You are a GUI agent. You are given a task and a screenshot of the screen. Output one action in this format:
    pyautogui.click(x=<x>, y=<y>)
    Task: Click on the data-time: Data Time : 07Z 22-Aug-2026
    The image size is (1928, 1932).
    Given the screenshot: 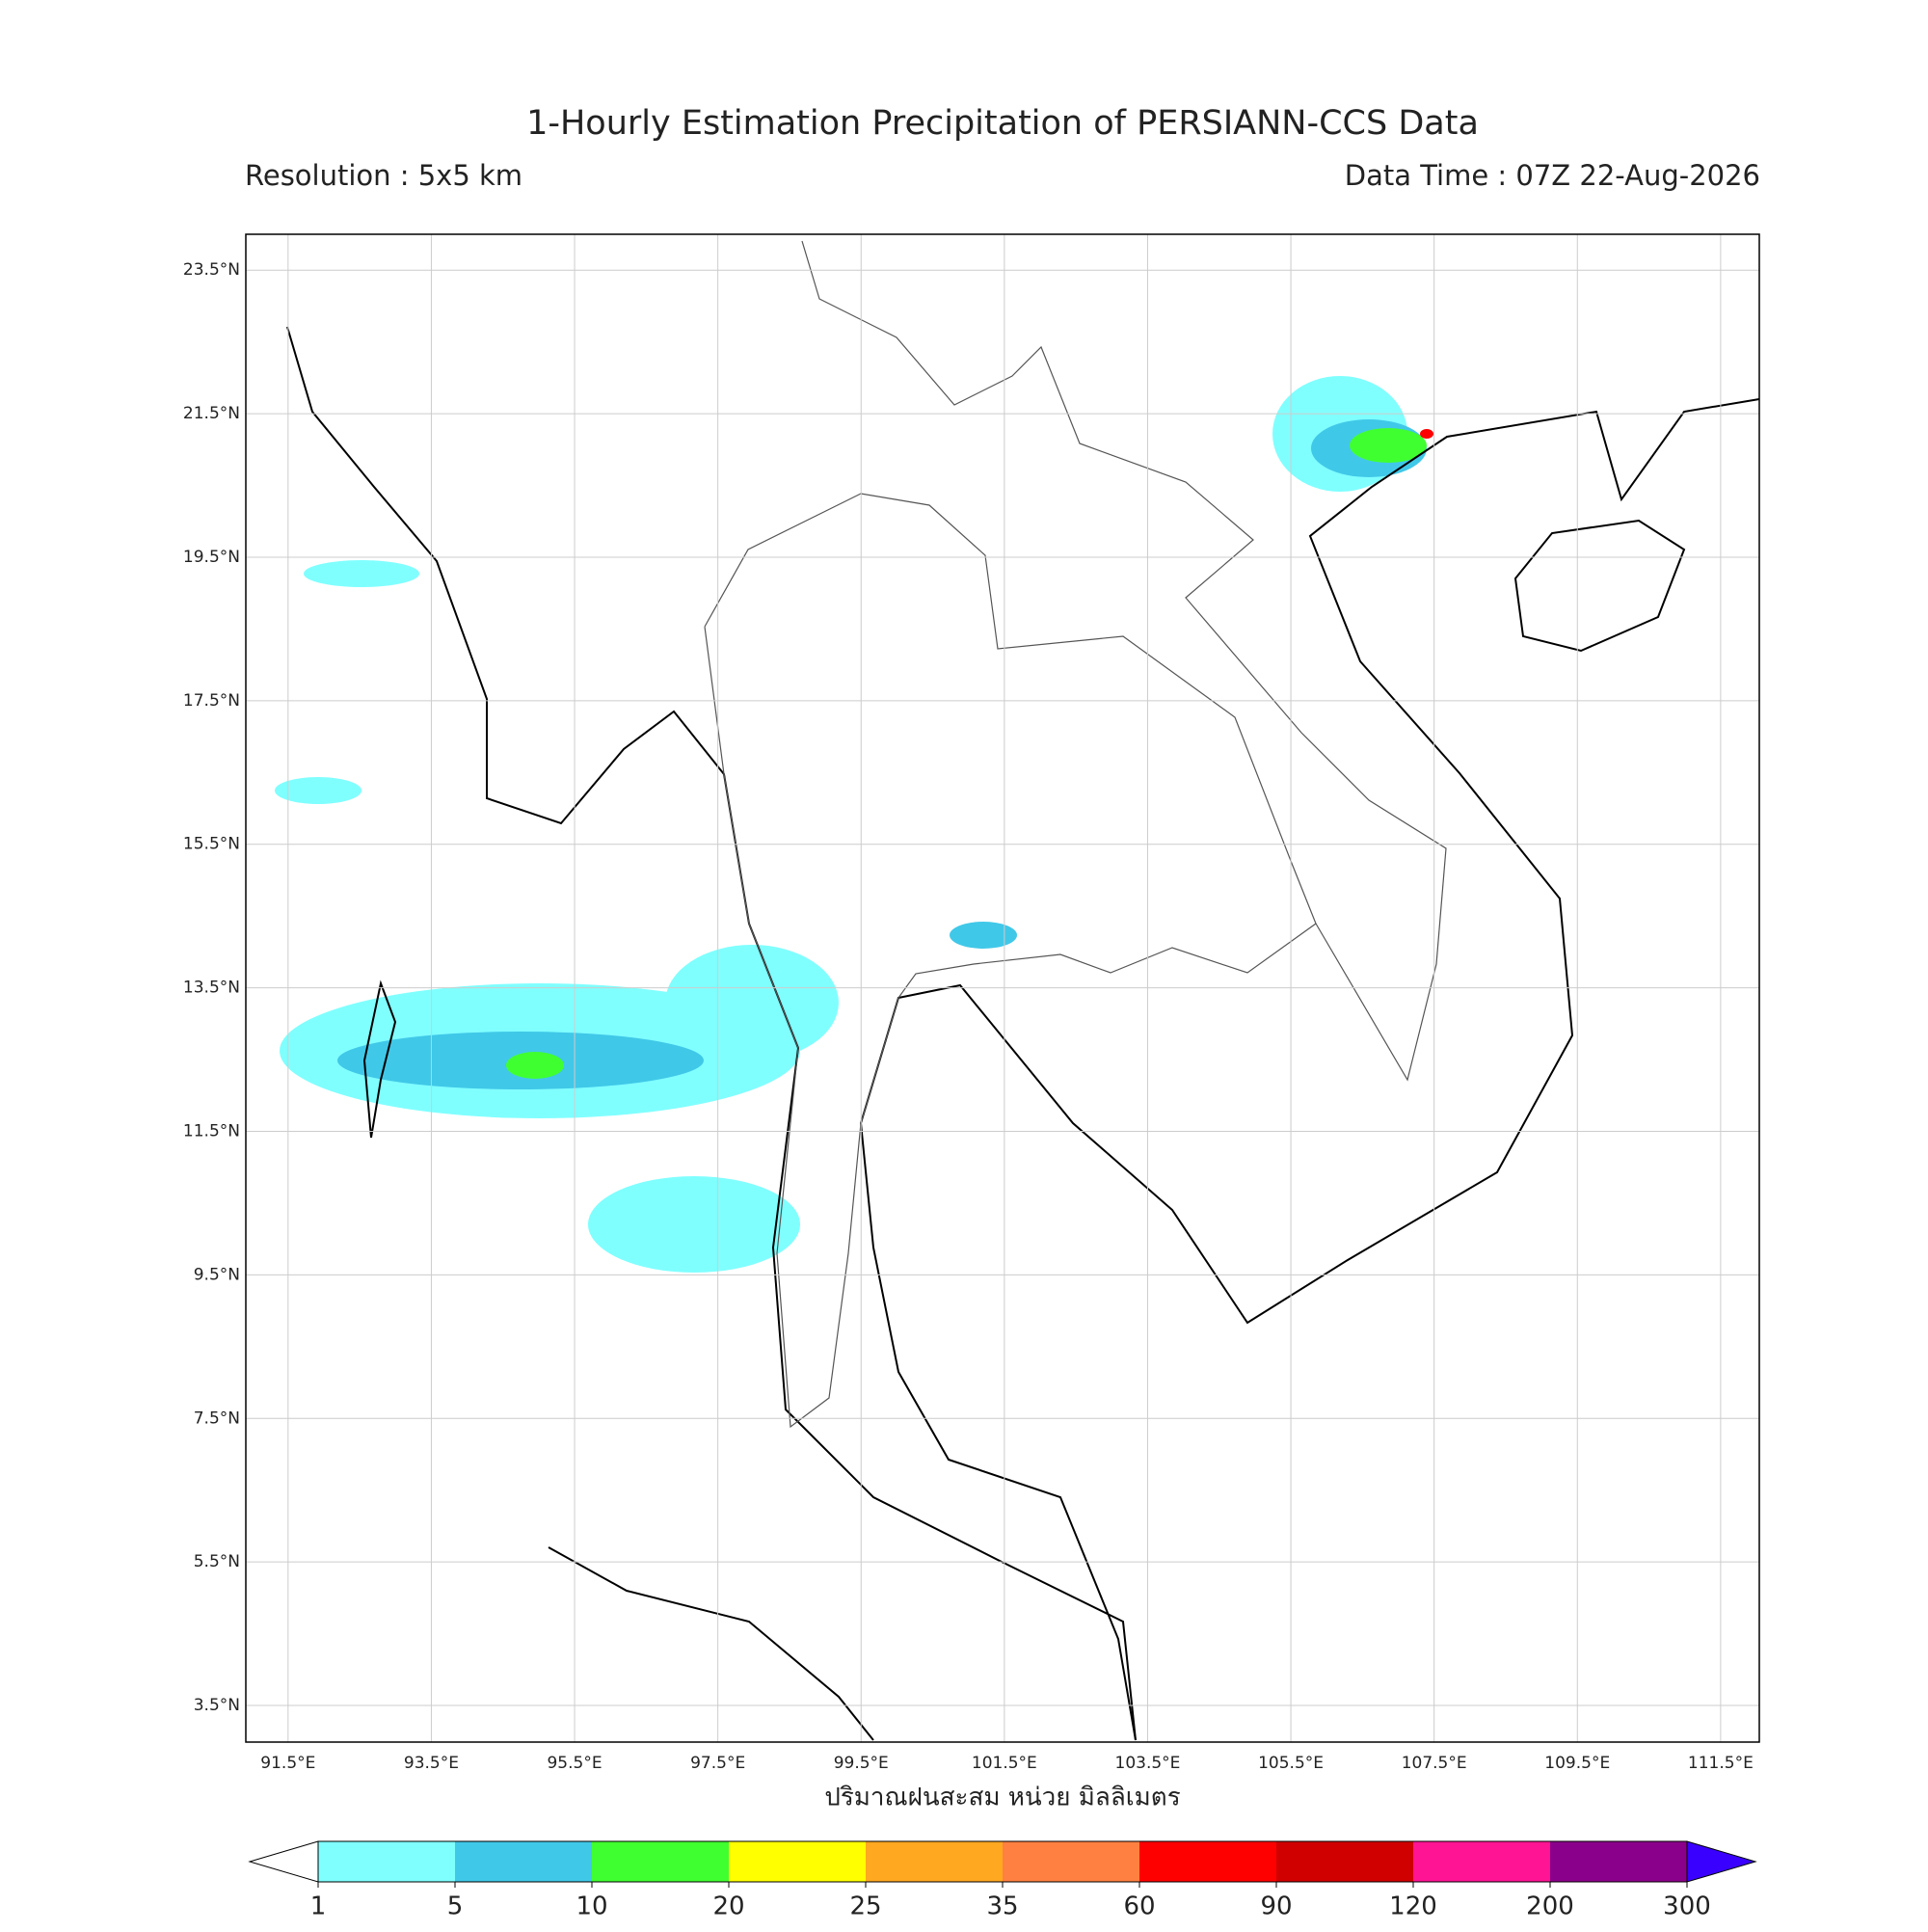 What is the action you would take?
    pyautogui.click(x=1552, y=176)
    